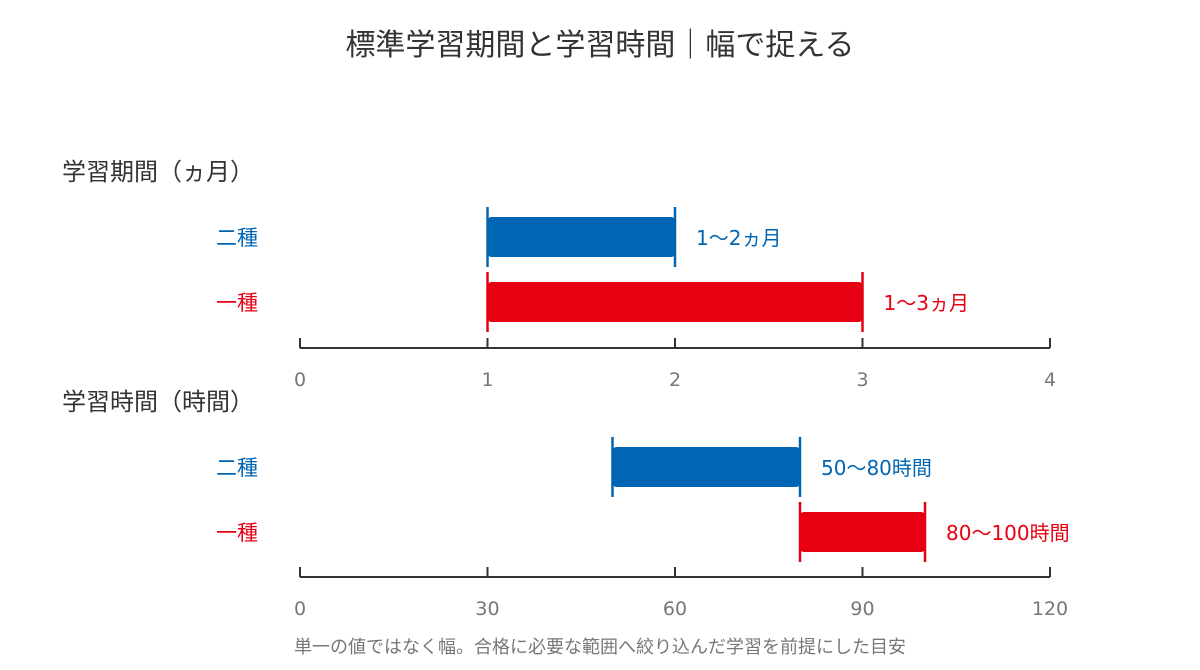 The image size is (1200, 670). What do you see at coordinates (1008, 533) in the screenshot?
I see `range-value-label: 80〜100時間` at bounding box center [1008, 533].